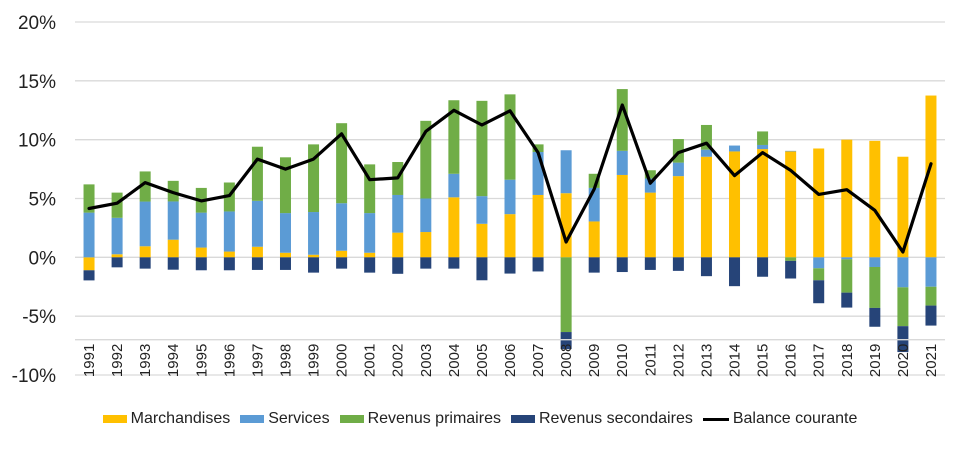 The width and height of the screenshot is (960, 454). Describe the element at coordinates (538, 173) in the screenshot. I see `bar-services-2007` at that location.